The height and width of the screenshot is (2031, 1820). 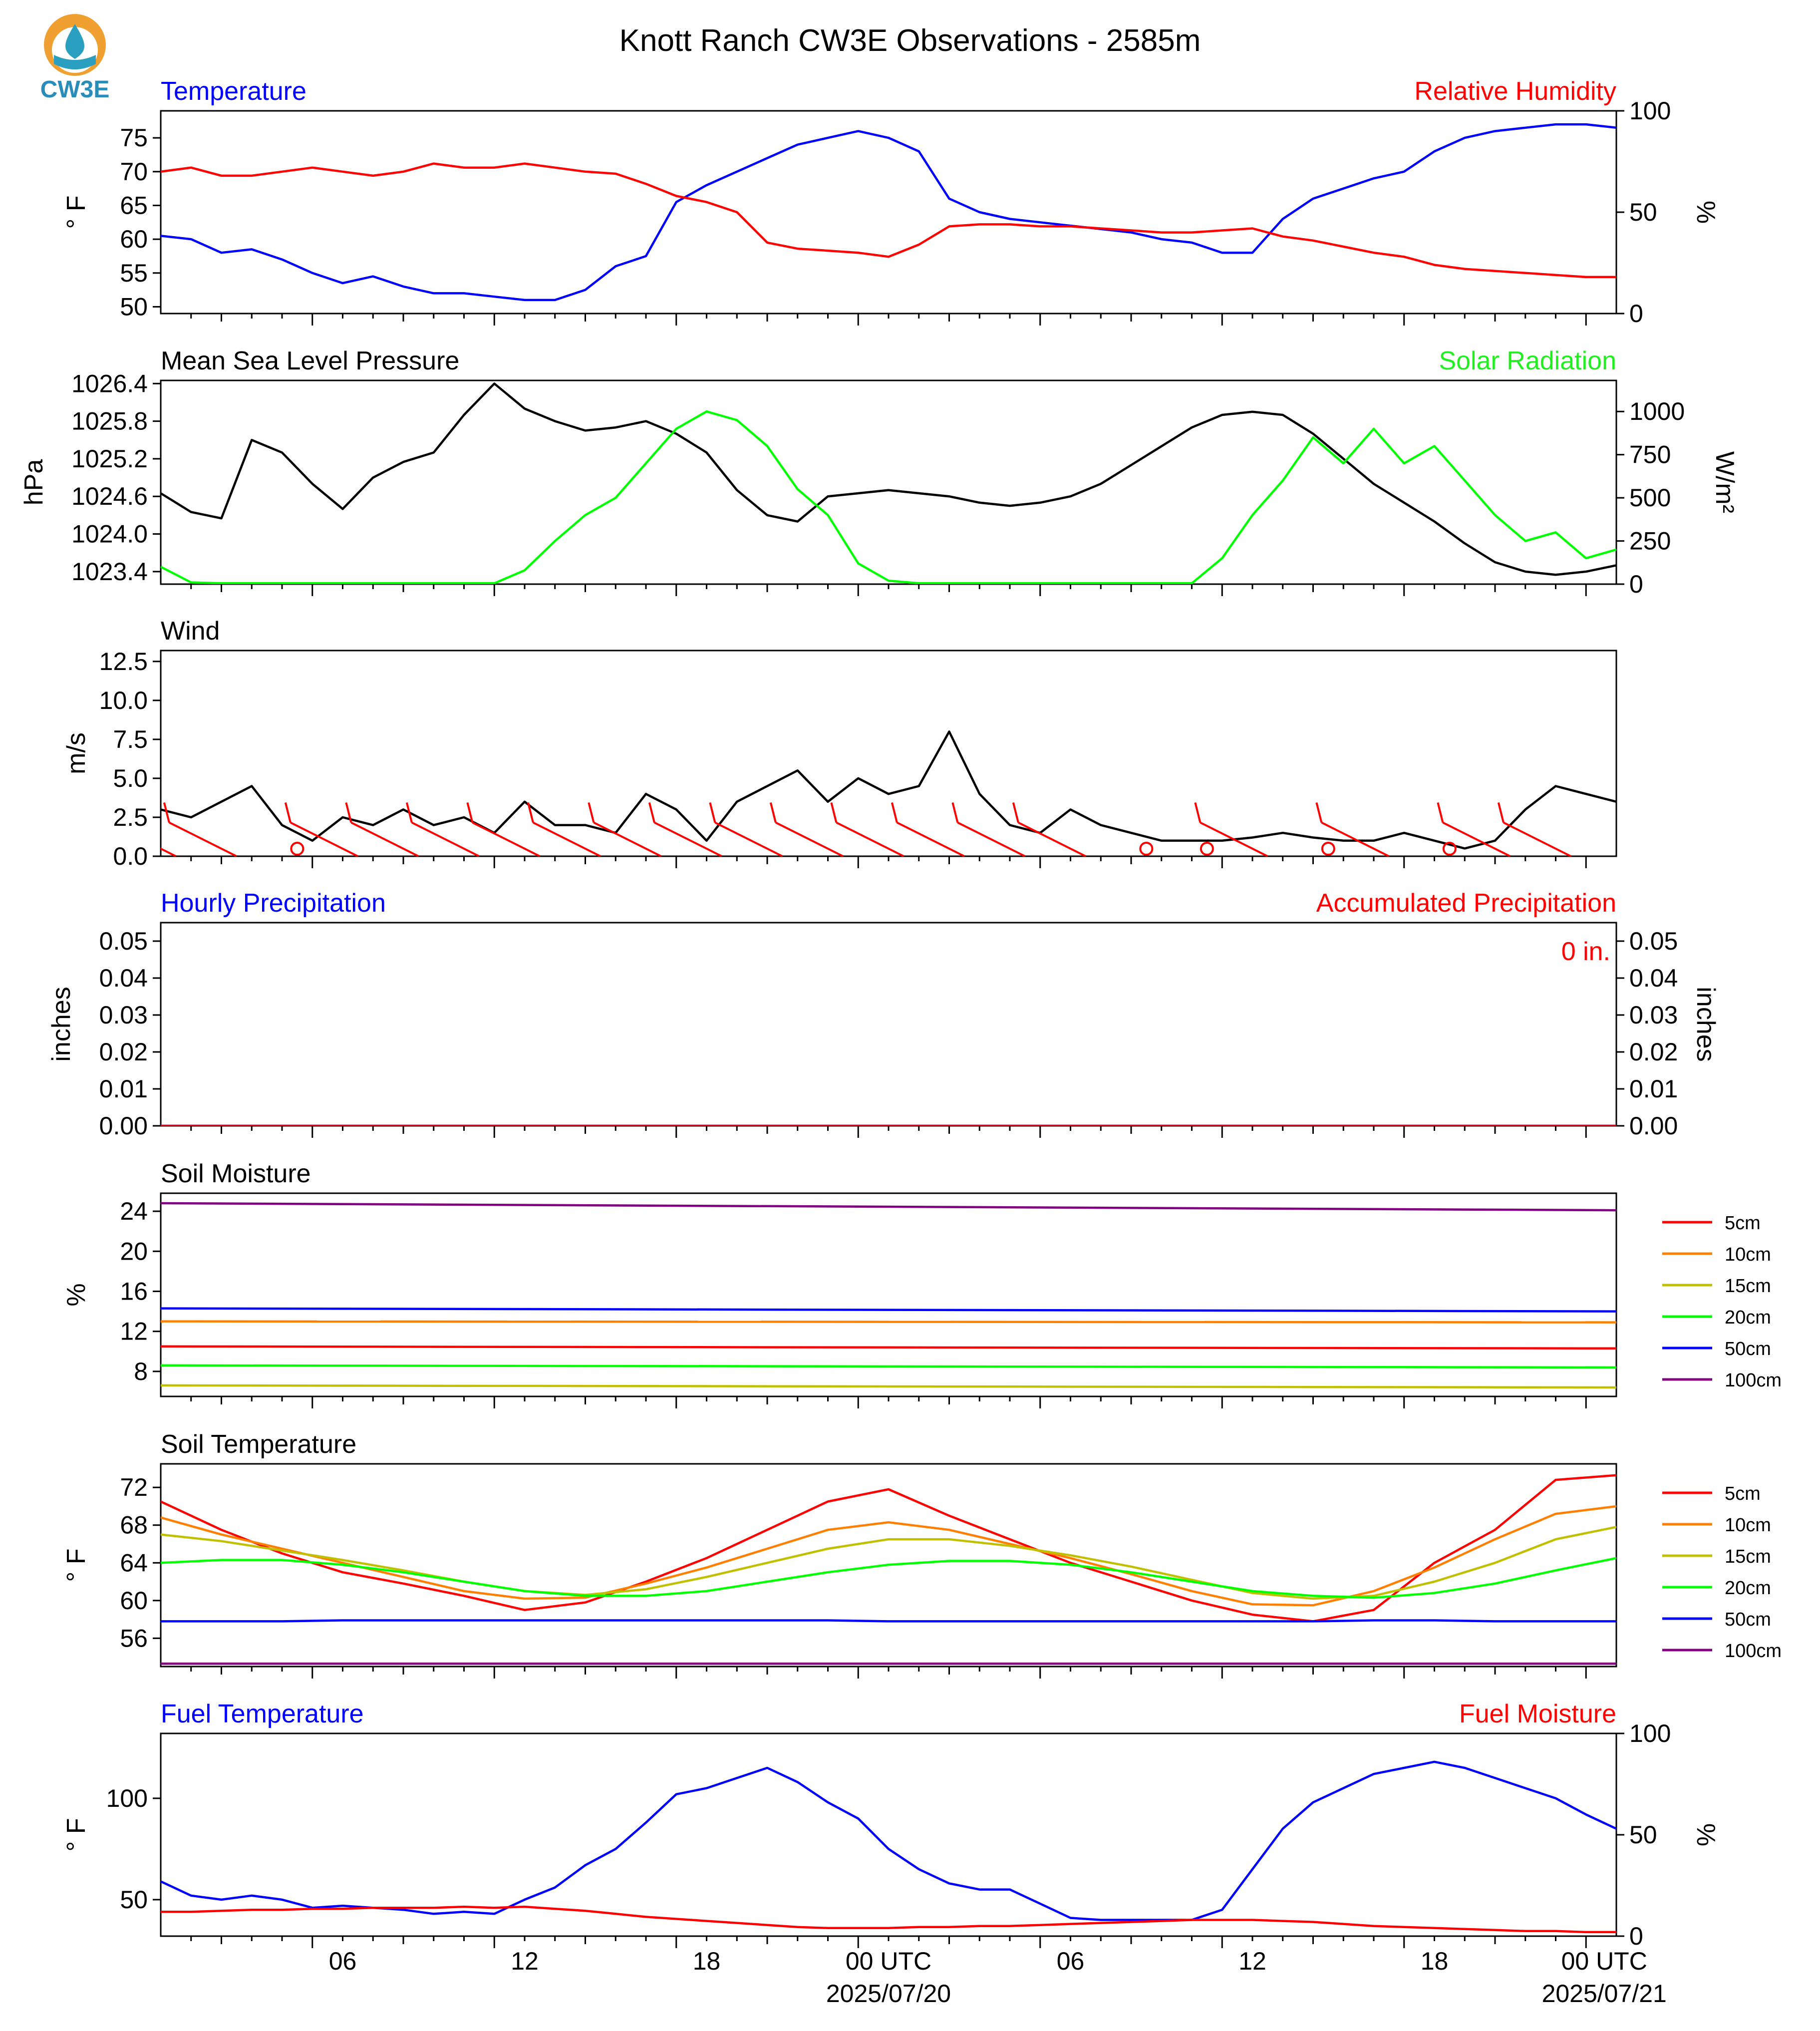 What do you see at coordinates (1724, 482) in the screenshot?
I see `y-right-axis-label: W/m²` at bounding box center [1724, 482].